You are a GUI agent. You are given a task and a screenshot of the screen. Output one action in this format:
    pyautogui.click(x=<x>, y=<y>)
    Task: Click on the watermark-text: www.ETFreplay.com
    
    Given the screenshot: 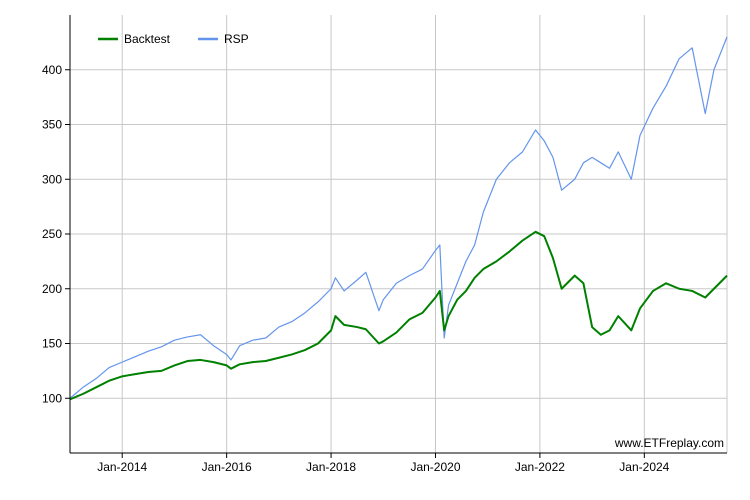 What is the action you would take?
    pyautogui.click(x=669, y=443)
    